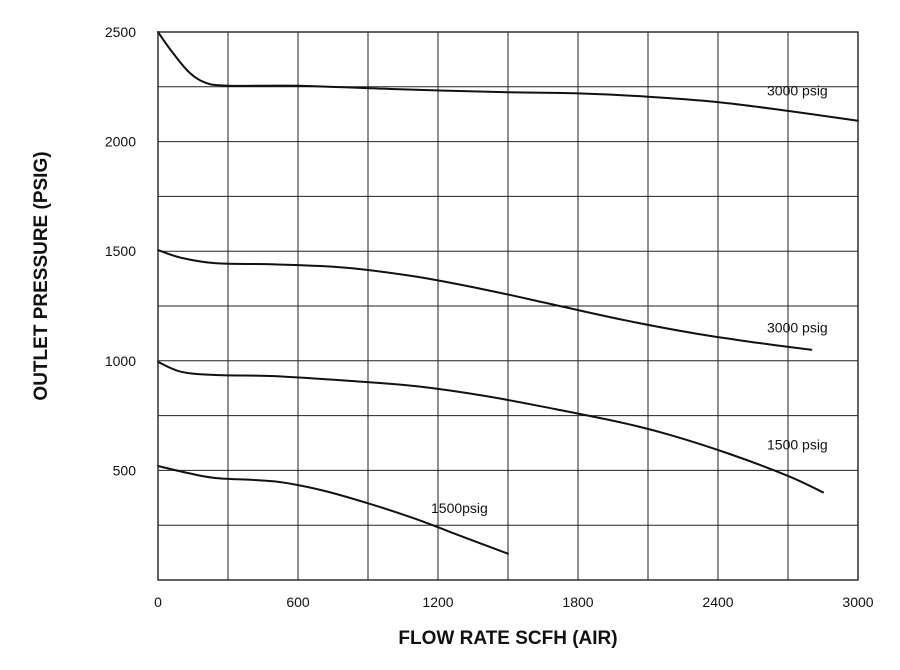 This screenshot has width=900, height=670. What do you see at coordinates (507, 638) in the screenshot?
I see `x-axis-title: FLOW RATE SCFH (AIR)` at bounding box center [507, 638].